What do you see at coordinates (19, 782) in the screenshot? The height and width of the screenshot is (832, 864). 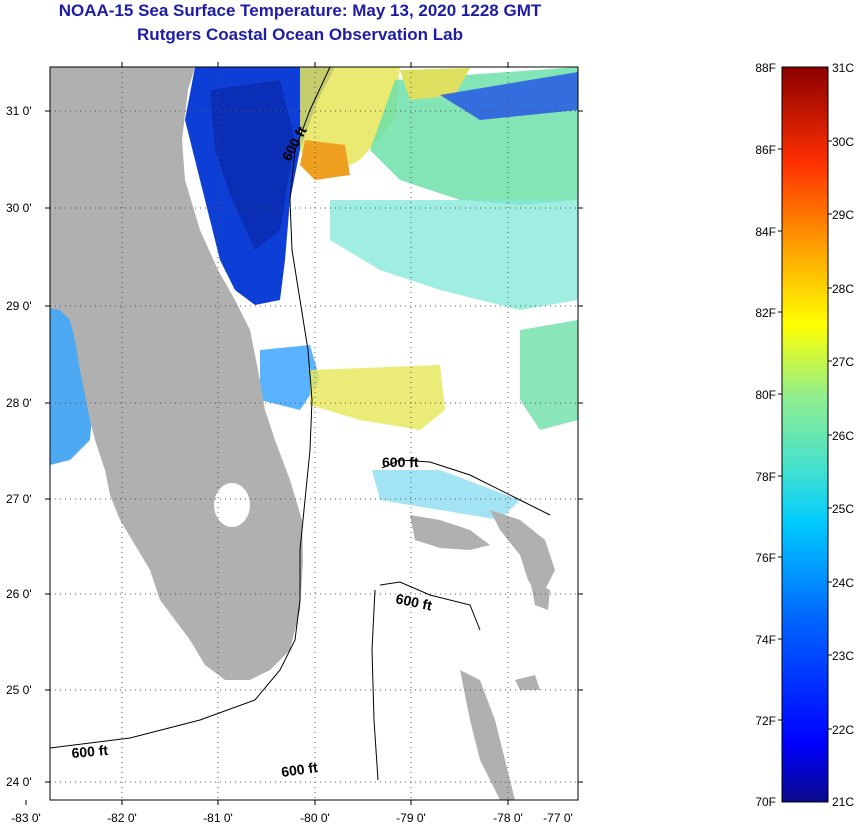 I see `lat-label-24: 24 0'` at bounding box center [19, 782].